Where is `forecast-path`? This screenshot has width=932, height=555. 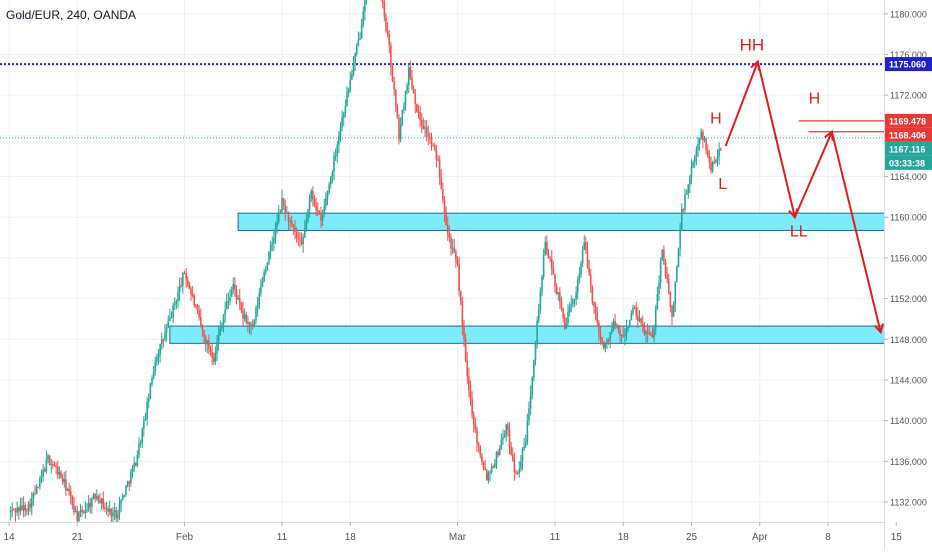 forecast-path is located at coordinates (804, 197).